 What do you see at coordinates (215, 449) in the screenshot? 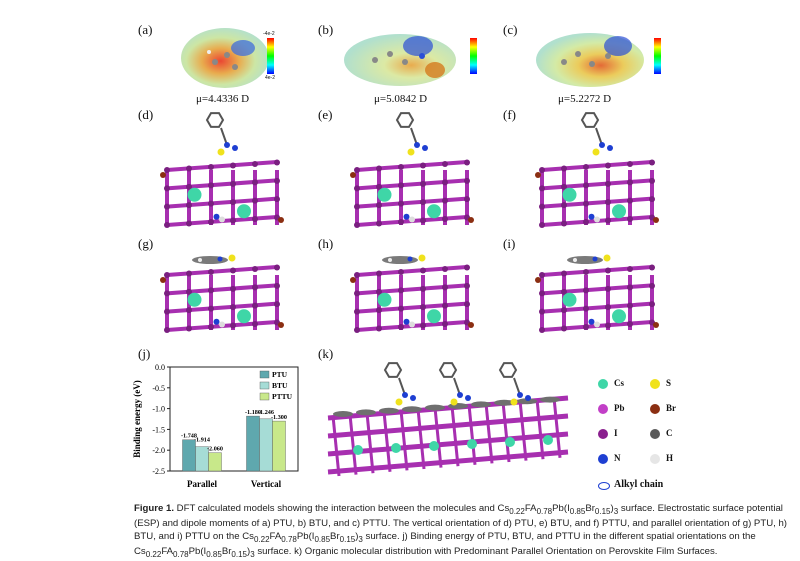
I see `bar-value-label: -2.060` at bounding box center [215, 449].